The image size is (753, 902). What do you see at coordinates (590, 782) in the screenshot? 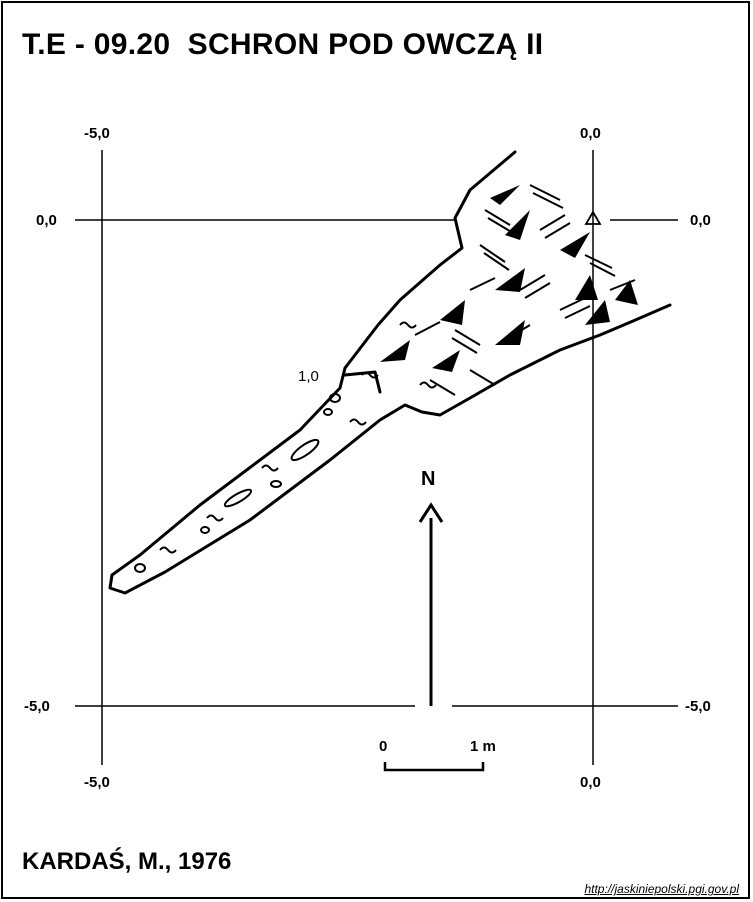
I see `grid-label-bottom-right: 0,0` at bounding box center [590, 782].